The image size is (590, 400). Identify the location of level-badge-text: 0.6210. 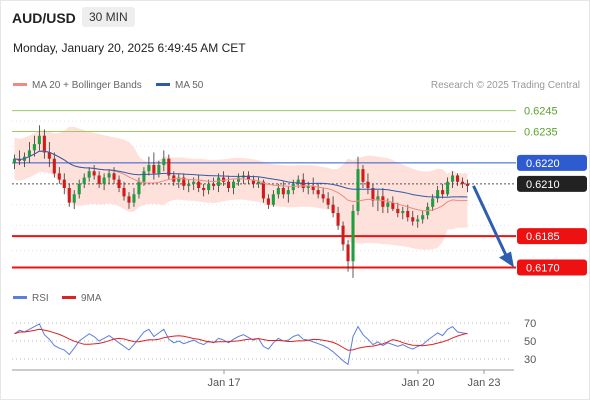
(543, 185).